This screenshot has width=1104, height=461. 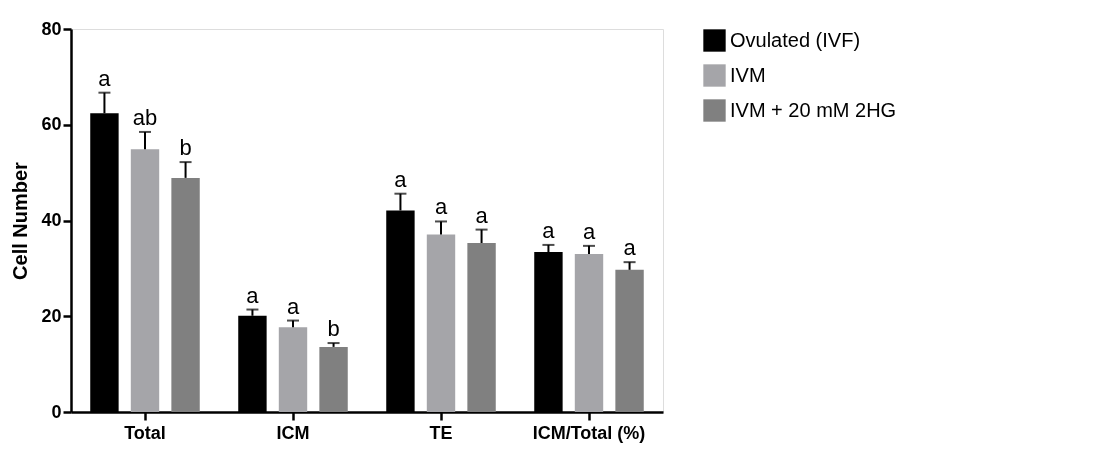 What do you see at coordinates (813, 109) in the screenshot?
I see `legend-label: IVM + 20 mM 2HG` at bounding box center [813, 109].